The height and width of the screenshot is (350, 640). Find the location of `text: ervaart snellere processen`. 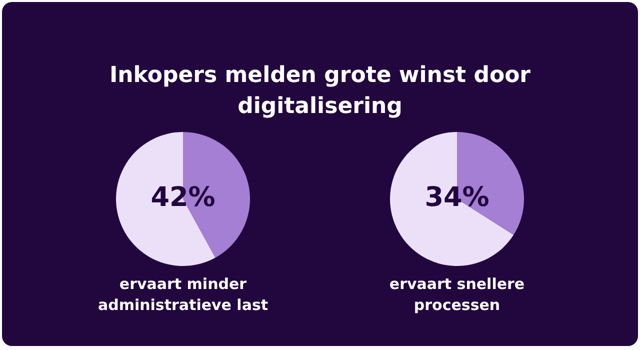

text: ervaart snellere processen is located at coordinates (457, 295).